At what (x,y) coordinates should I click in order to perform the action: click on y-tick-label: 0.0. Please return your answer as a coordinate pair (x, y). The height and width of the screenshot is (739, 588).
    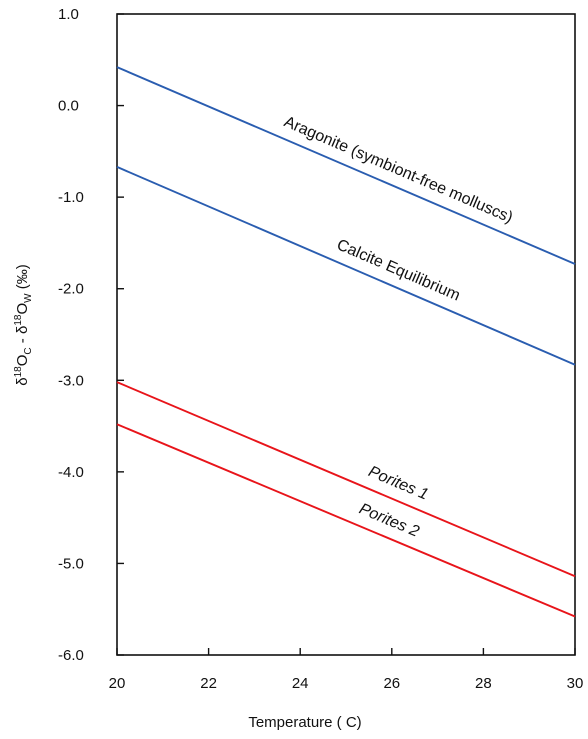
    Looking at the image, I should click on (68, 106).